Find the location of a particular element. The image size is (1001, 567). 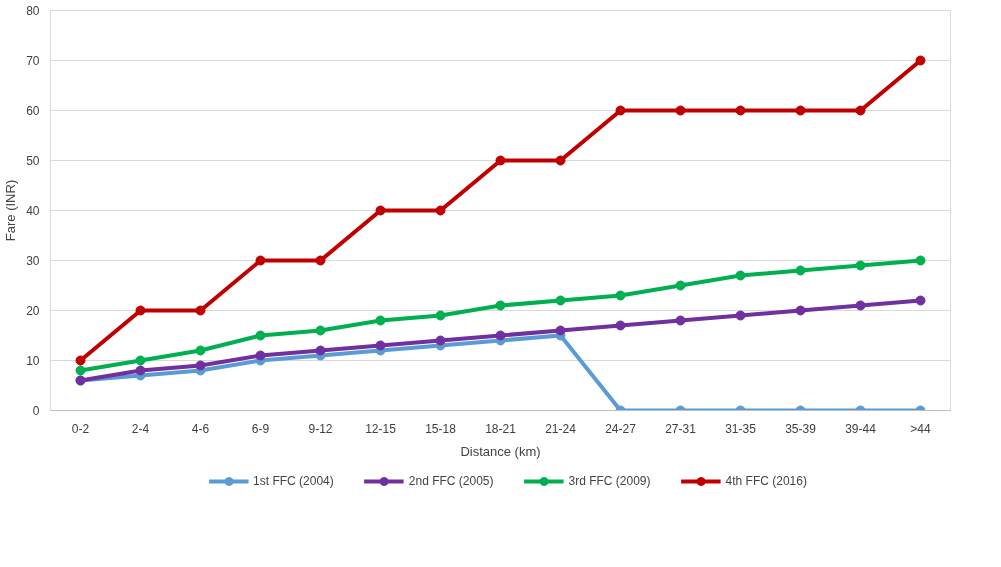

x-tick-label: 12-15 is located at coordinates (381, 428).